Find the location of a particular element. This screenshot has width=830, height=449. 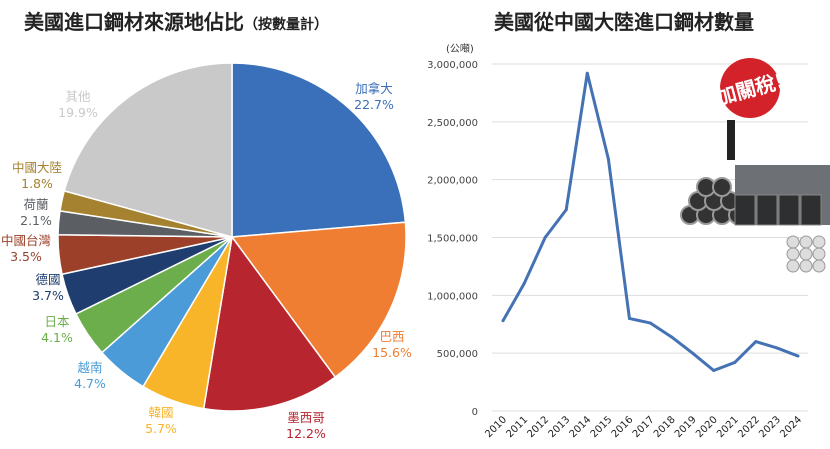

x-tick-label: 2013 is located at coordinates (560, 427).